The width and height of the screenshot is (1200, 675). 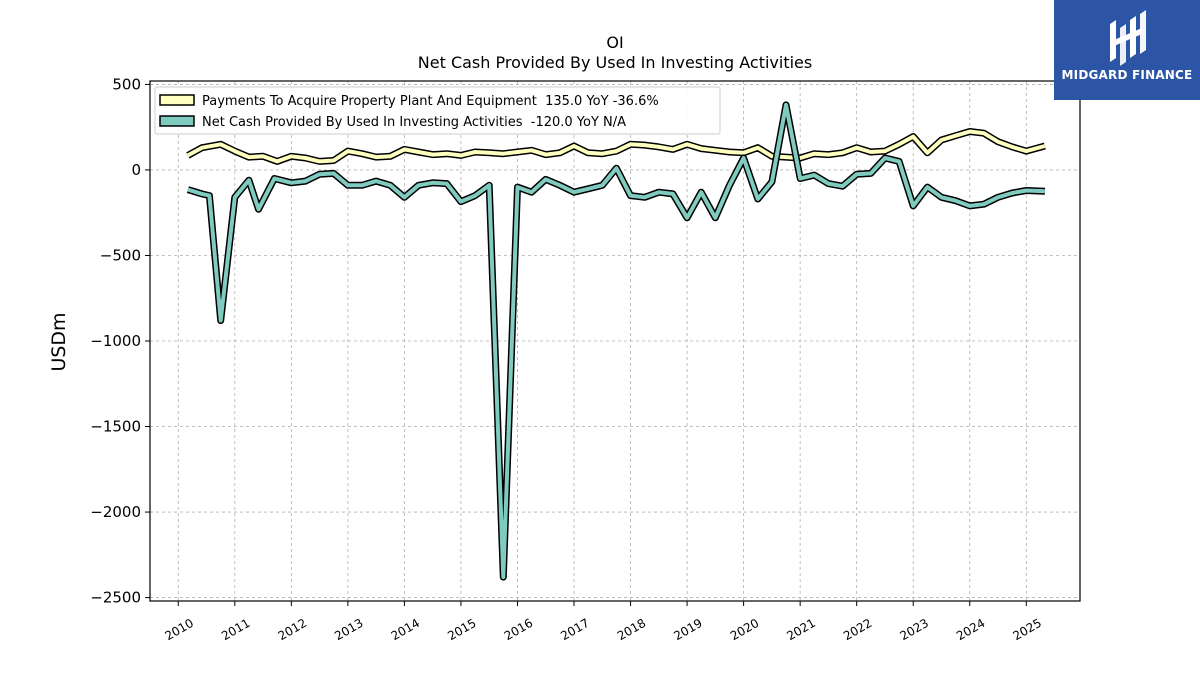 What do you see at coordinates (913, 629) in the screenshot?
I see `x-tick-label: 2023` at bounding box center [913, 629].